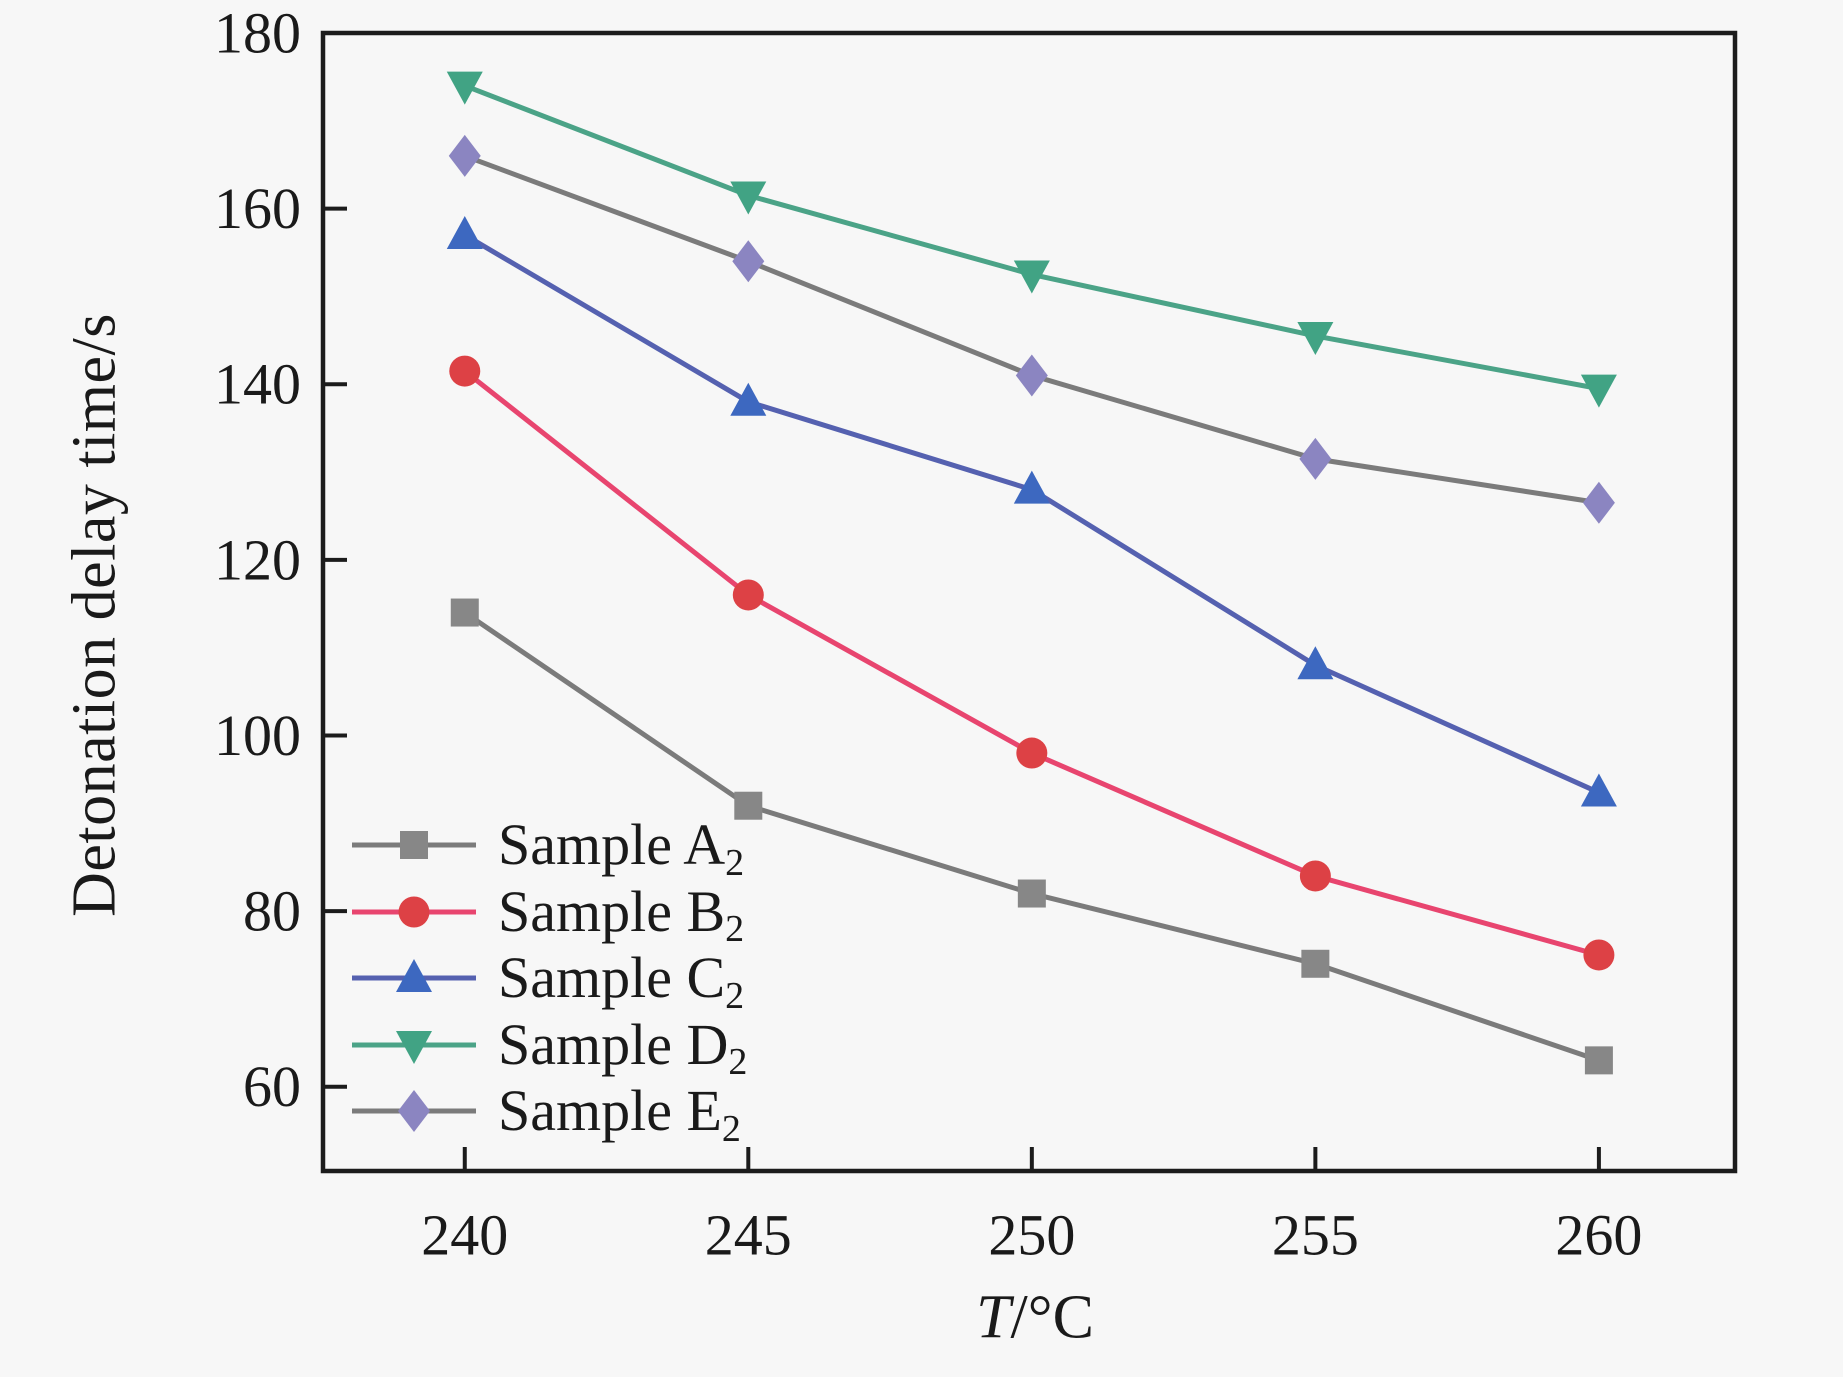 Image resolution: width=1843 pixels, height=1377 pixels. I want to click on legend-label-sample-b2: Sample B2, so click(621, 914).